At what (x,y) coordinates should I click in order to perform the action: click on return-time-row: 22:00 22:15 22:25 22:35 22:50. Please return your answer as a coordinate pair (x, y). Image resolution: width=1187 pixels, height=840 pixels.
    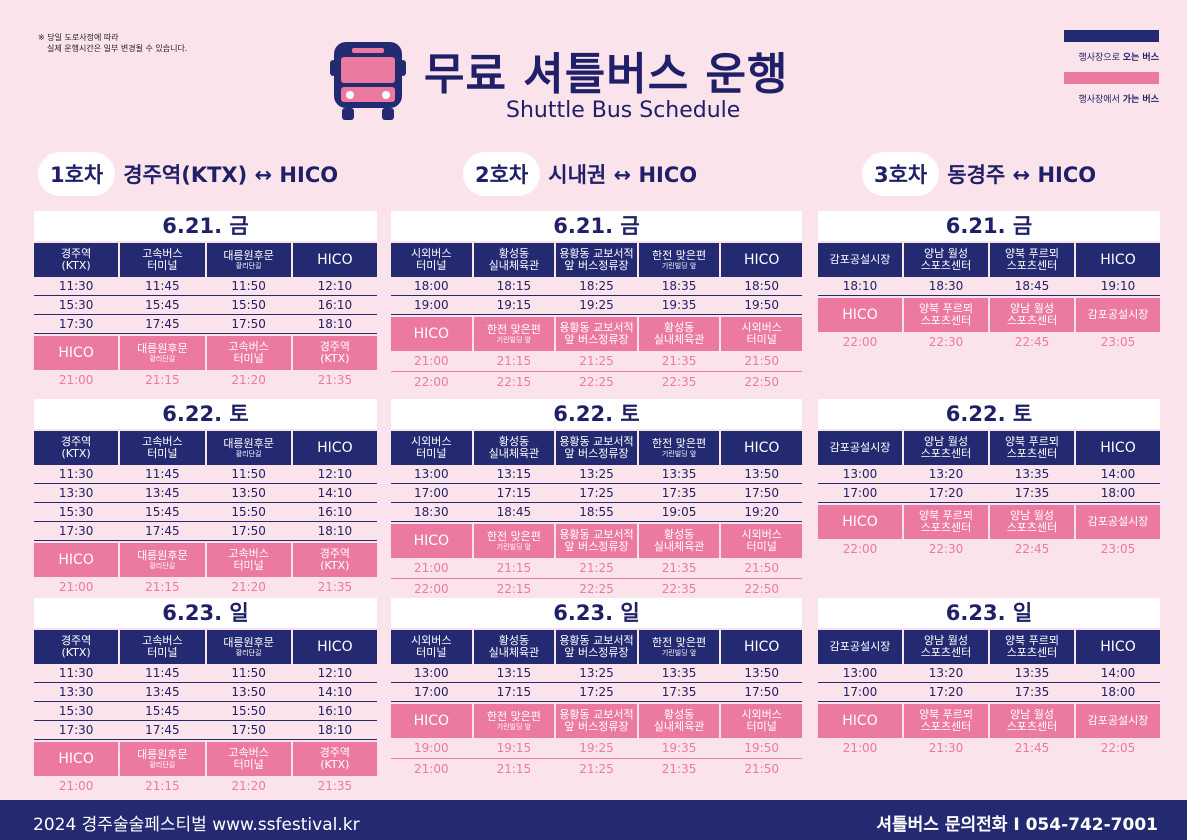
    Looking at the image, I should click on (596, 589).